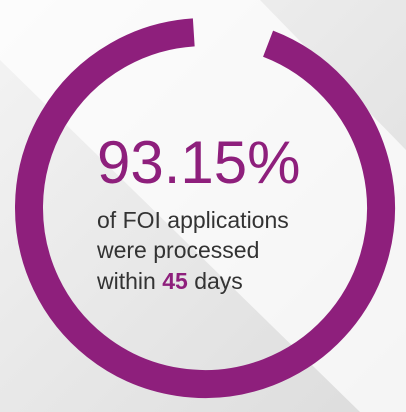 The image size is (406, 412). I want to click on caption-text: days, so click(218, 281).